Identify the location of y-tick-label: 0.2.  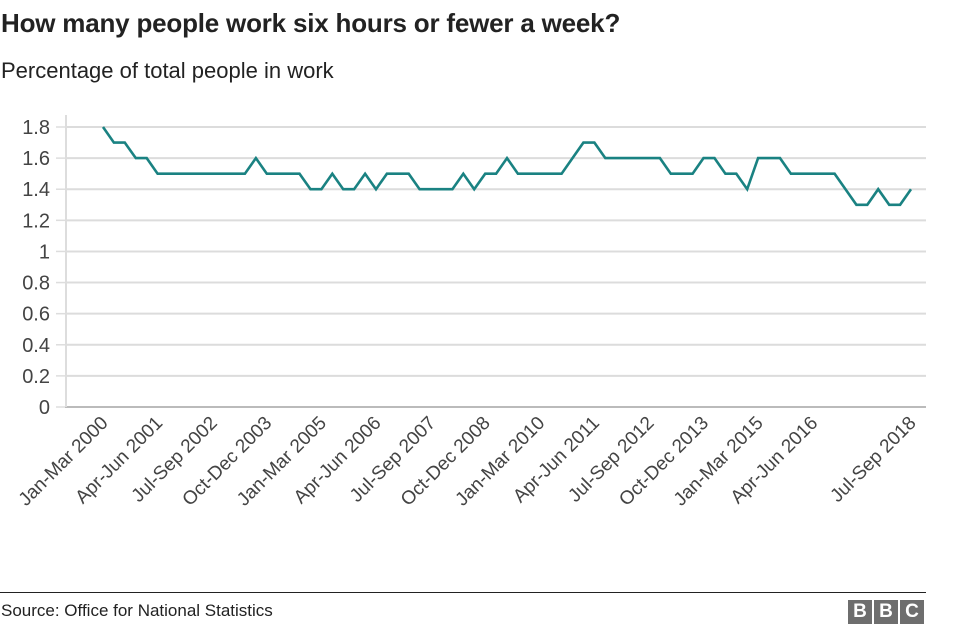
(36, 377).